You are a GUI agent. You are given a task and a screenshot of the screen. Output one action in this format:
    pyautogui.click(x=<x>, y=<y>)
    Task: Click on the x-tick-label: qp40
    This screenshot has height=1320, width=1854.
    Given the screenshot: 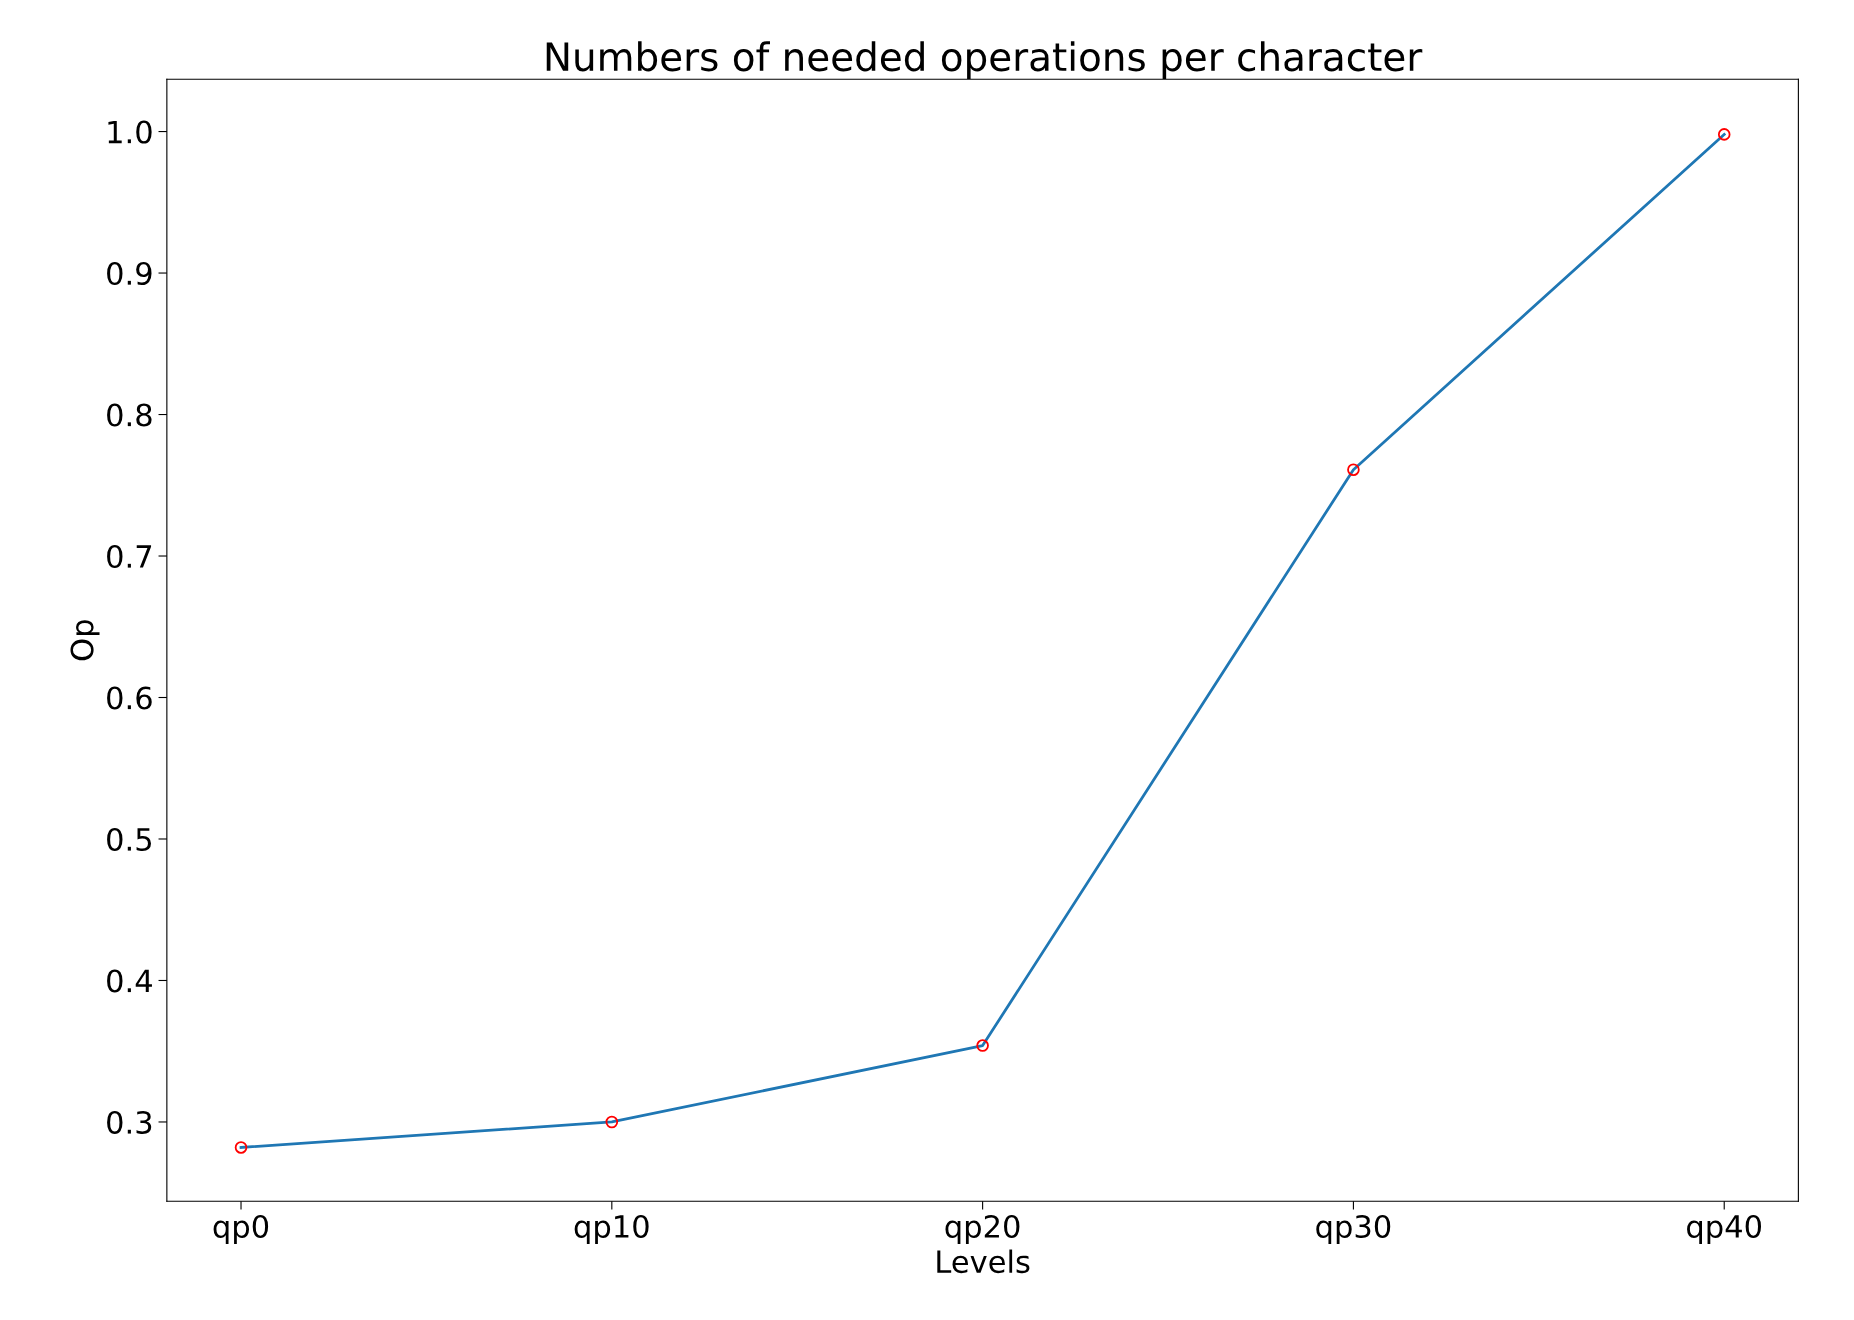 What is the action you would take?
    pyautogui.click(x=1724, y=1229)
    